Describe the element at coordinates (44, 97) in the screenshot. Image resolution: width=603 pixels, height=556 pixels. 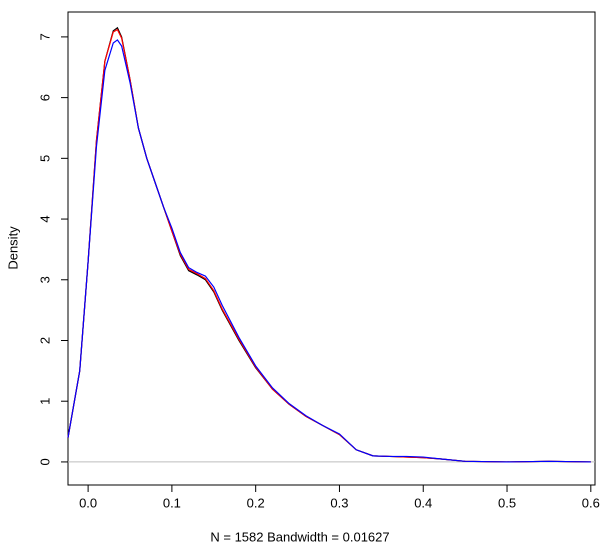
I see `y-tick-label: 6` at that location.